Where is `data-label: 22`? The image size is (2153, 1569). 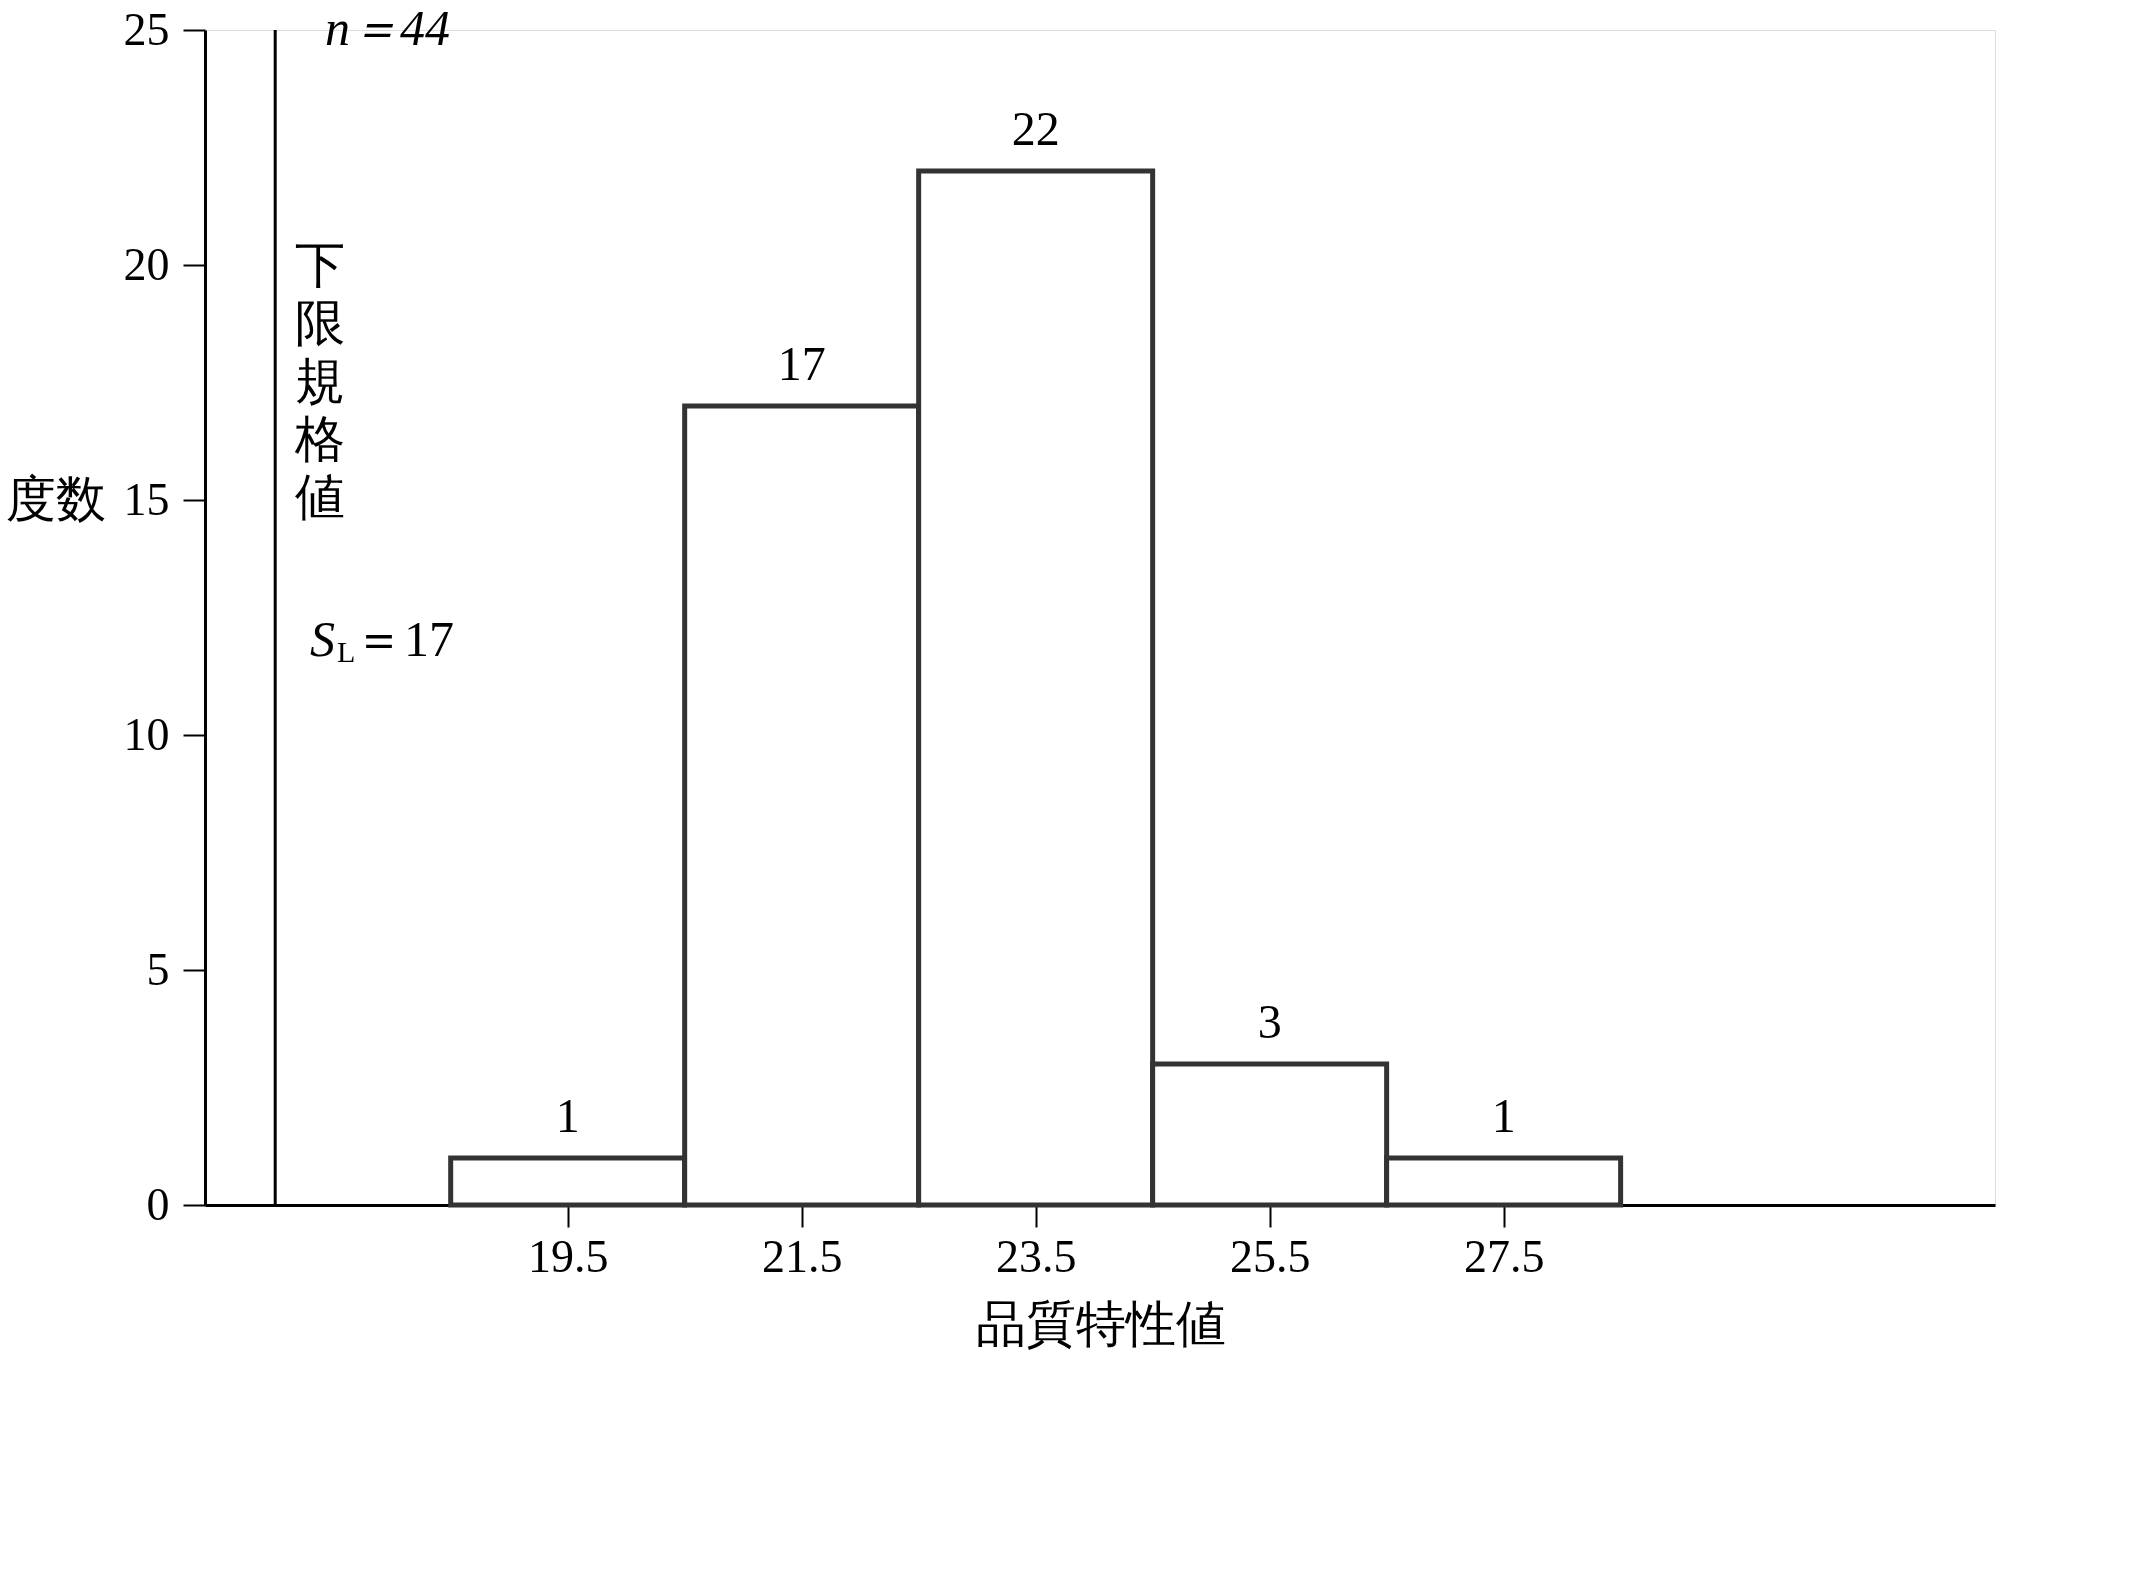
data-label: 22 is located at coordinates (1035, 128).